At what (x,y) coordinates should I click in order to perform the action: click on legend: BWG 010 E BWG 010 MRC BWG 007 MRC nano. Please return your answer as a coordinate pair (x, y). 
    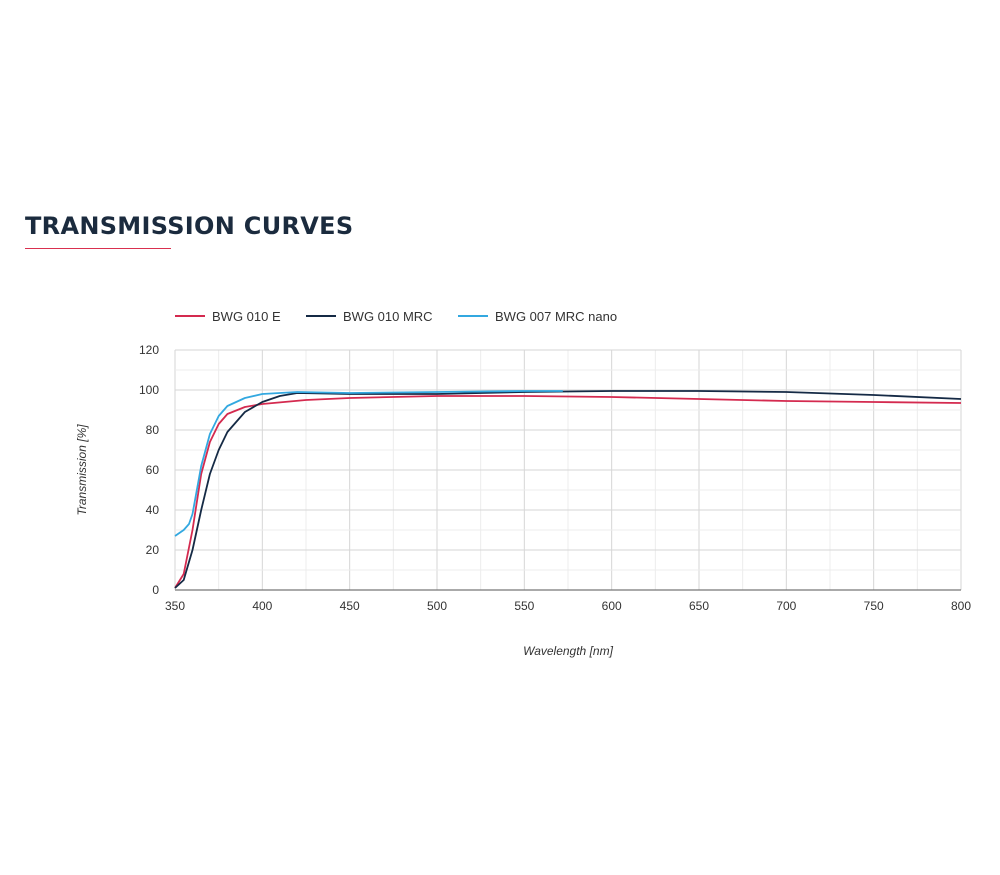
    Looking at the image, I should click on (396, 316).